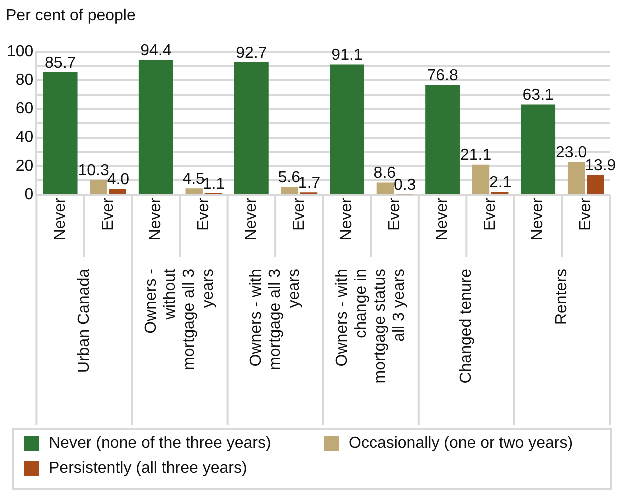  What do you see at coordinates (94, 171) in the screenshot?
I see `data-label: 10.3` at bounding box center [94, 171].